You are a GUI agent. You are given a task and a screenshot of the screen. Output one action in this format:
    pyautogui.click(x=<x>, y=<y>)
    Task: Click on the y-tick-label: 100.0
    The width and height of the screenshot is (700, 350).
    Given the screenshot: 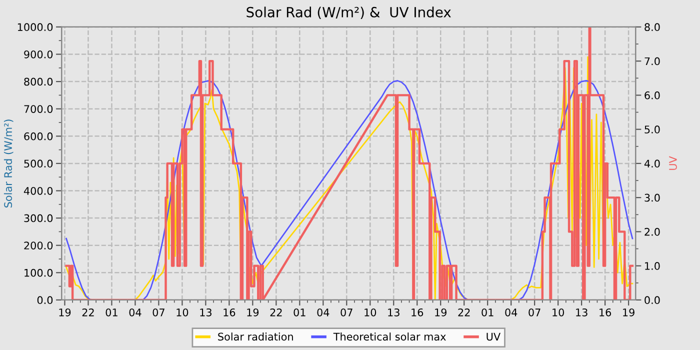 What is the action you would take?
    pyautogui.click(x=38, y=272)
    